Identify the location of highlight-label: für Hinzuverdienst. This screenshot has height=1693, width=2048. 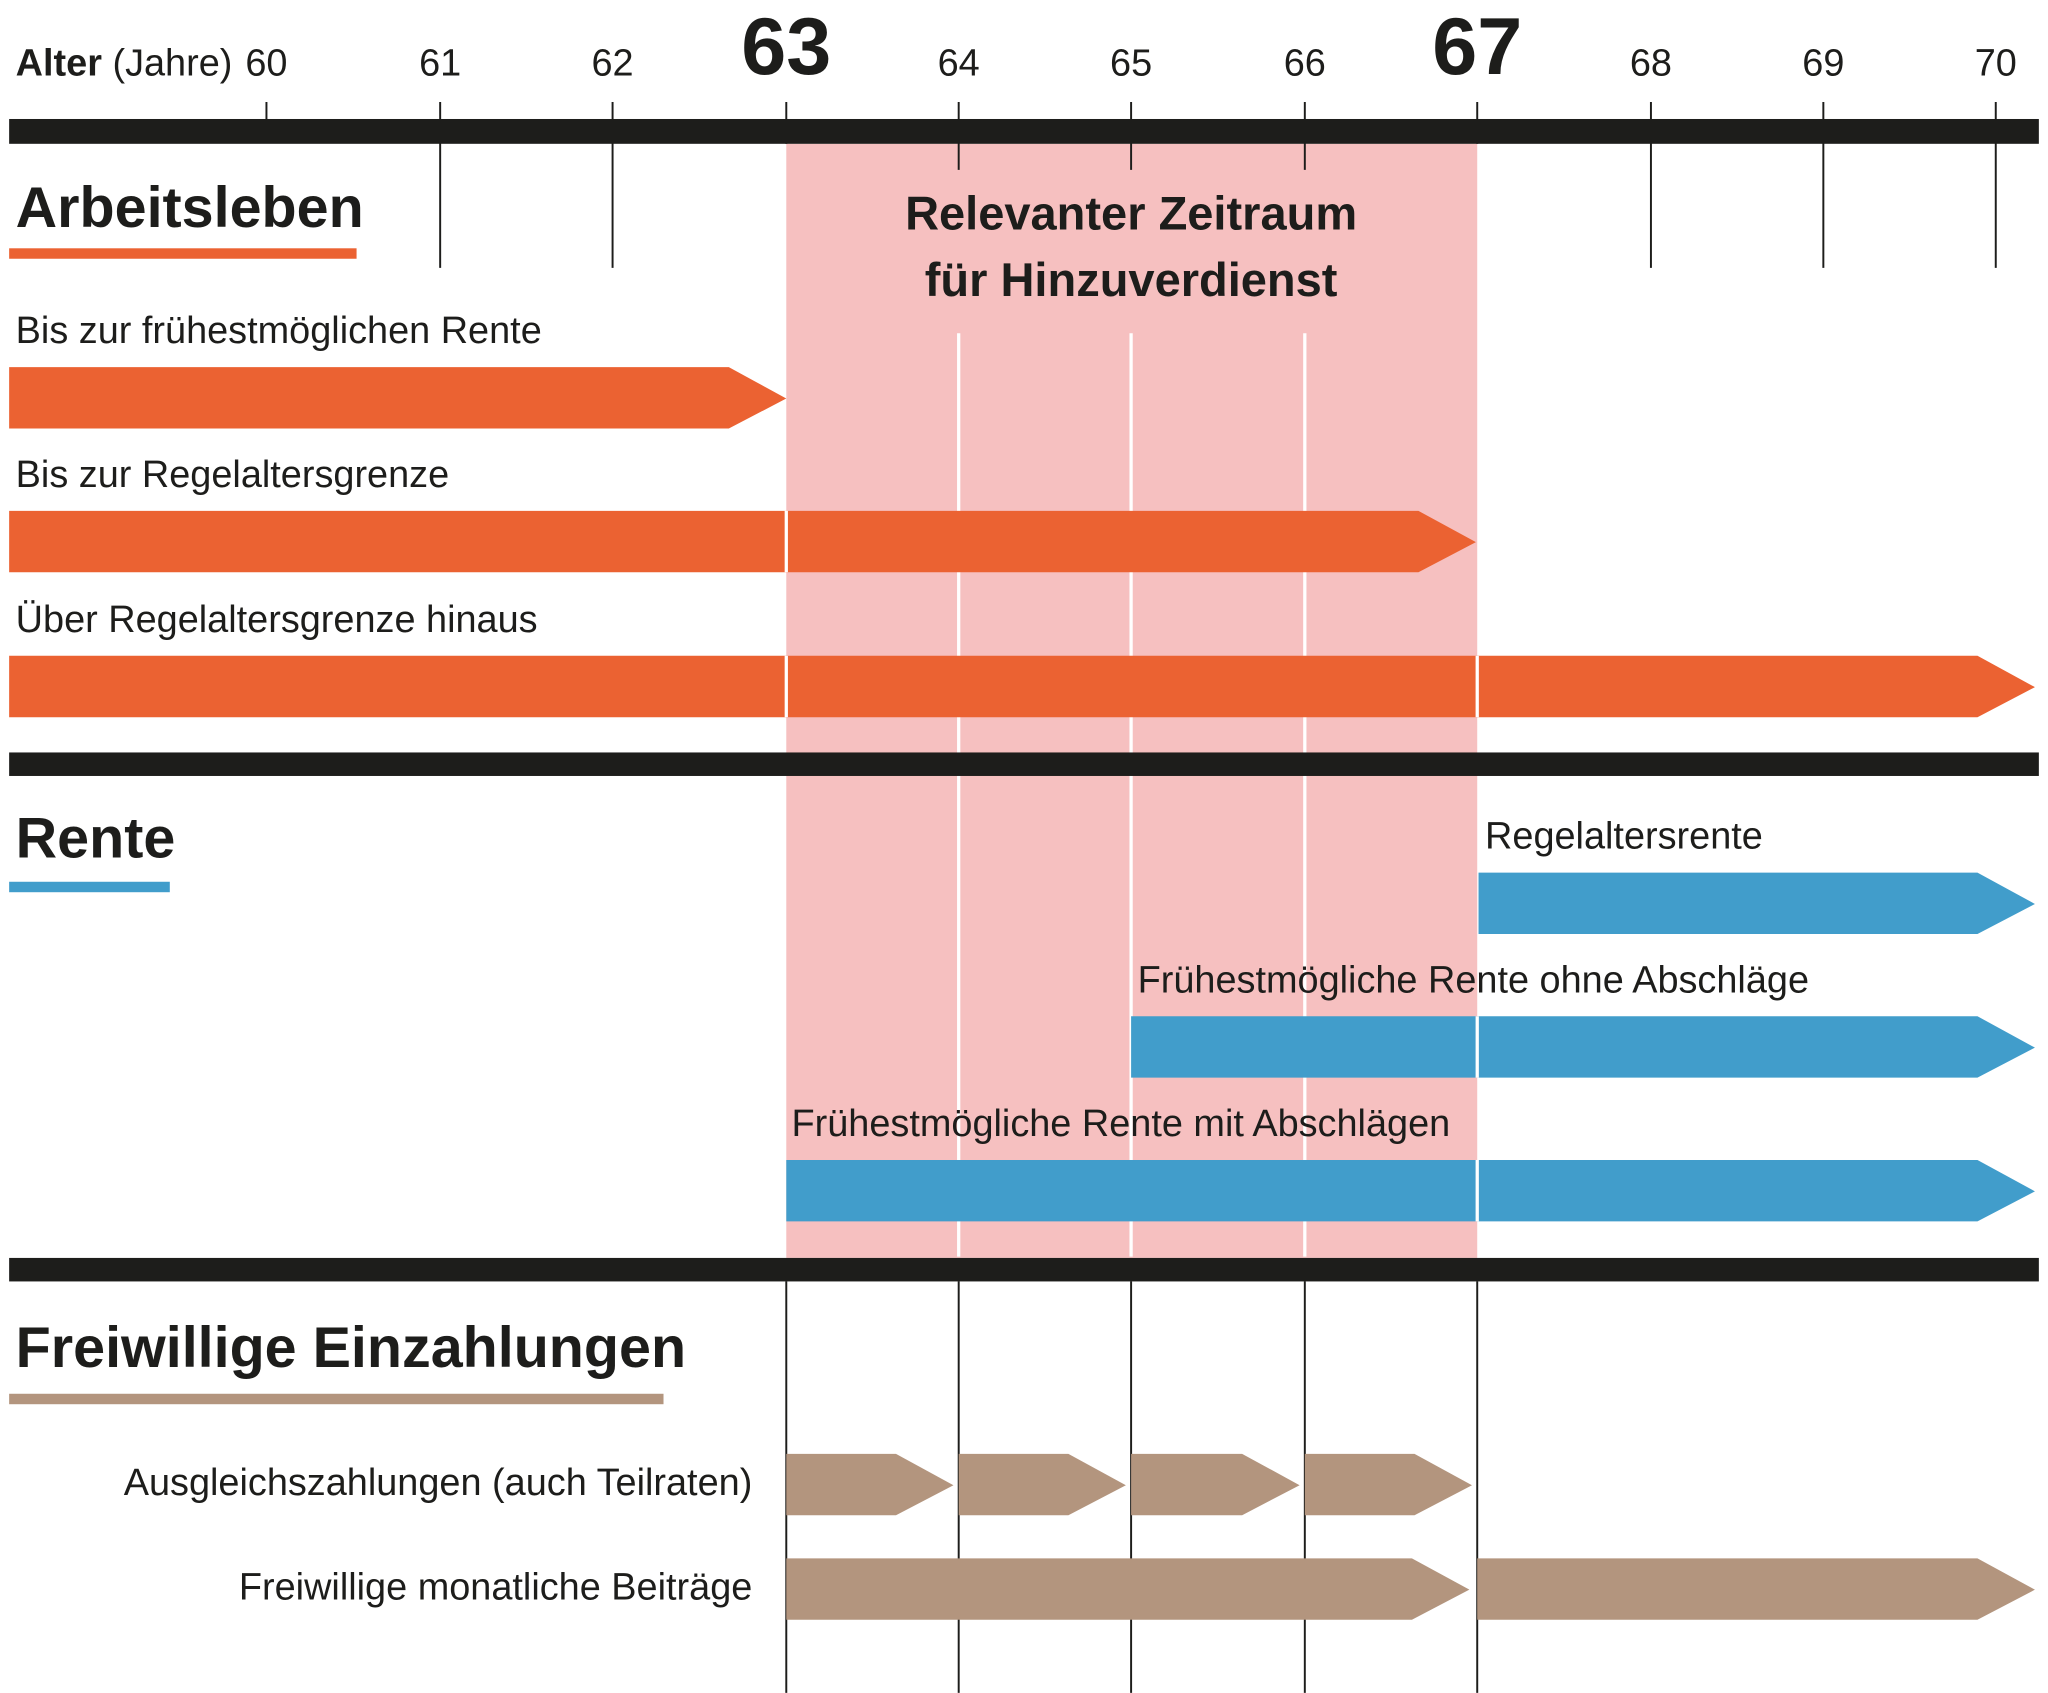
(1131, 279).